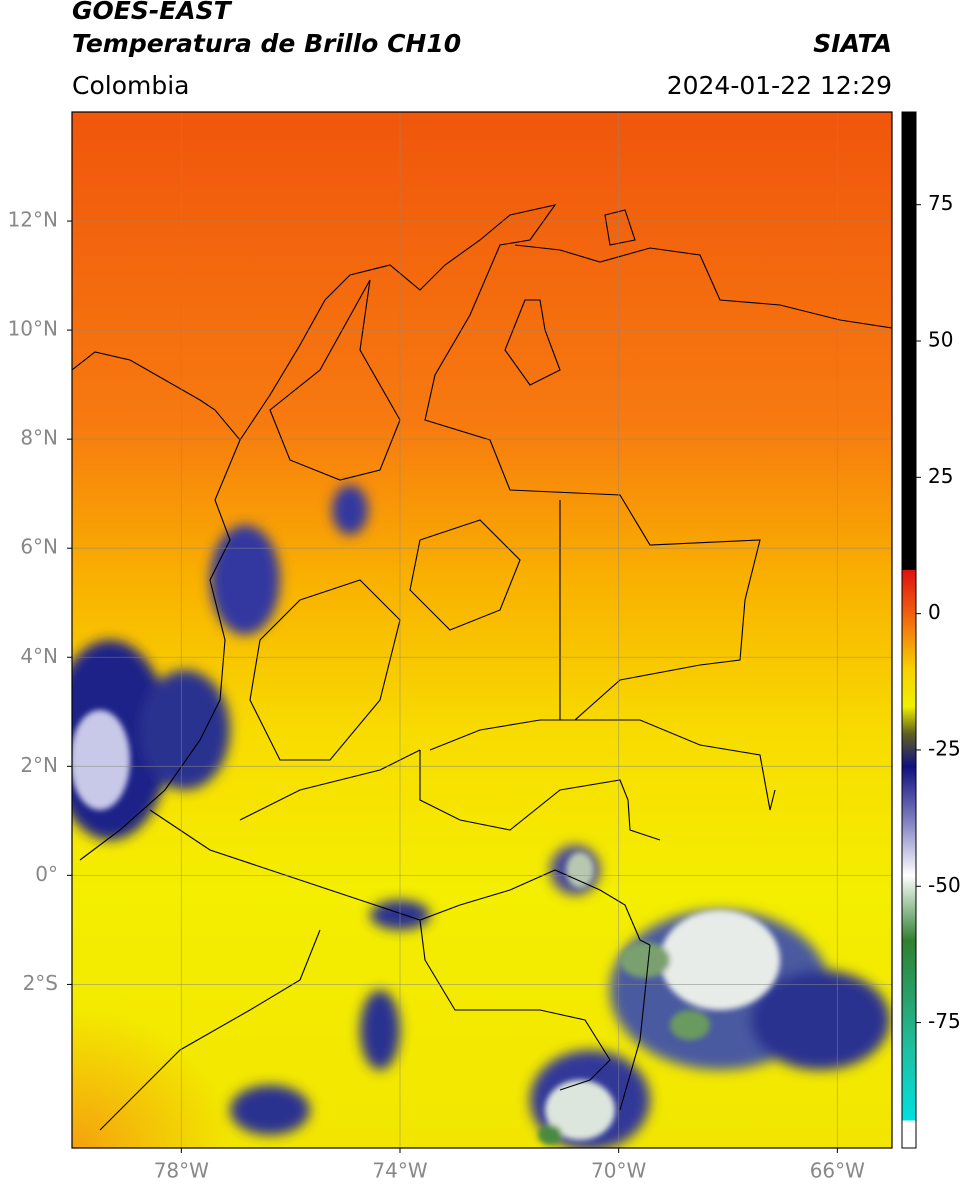  What do you see at coordinates (152, 12) in the screenshot?
I see `title: GOES-EAST` at bounding box center [152, 12].